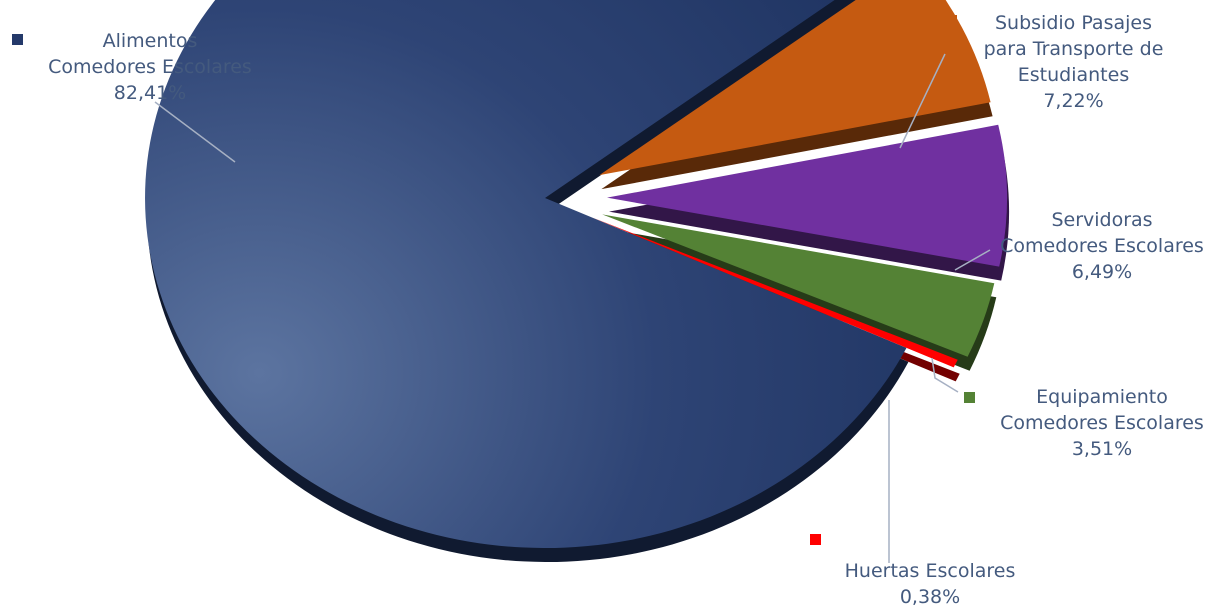  I want to click on data-label-line: 82,41%, so click(150, 93).